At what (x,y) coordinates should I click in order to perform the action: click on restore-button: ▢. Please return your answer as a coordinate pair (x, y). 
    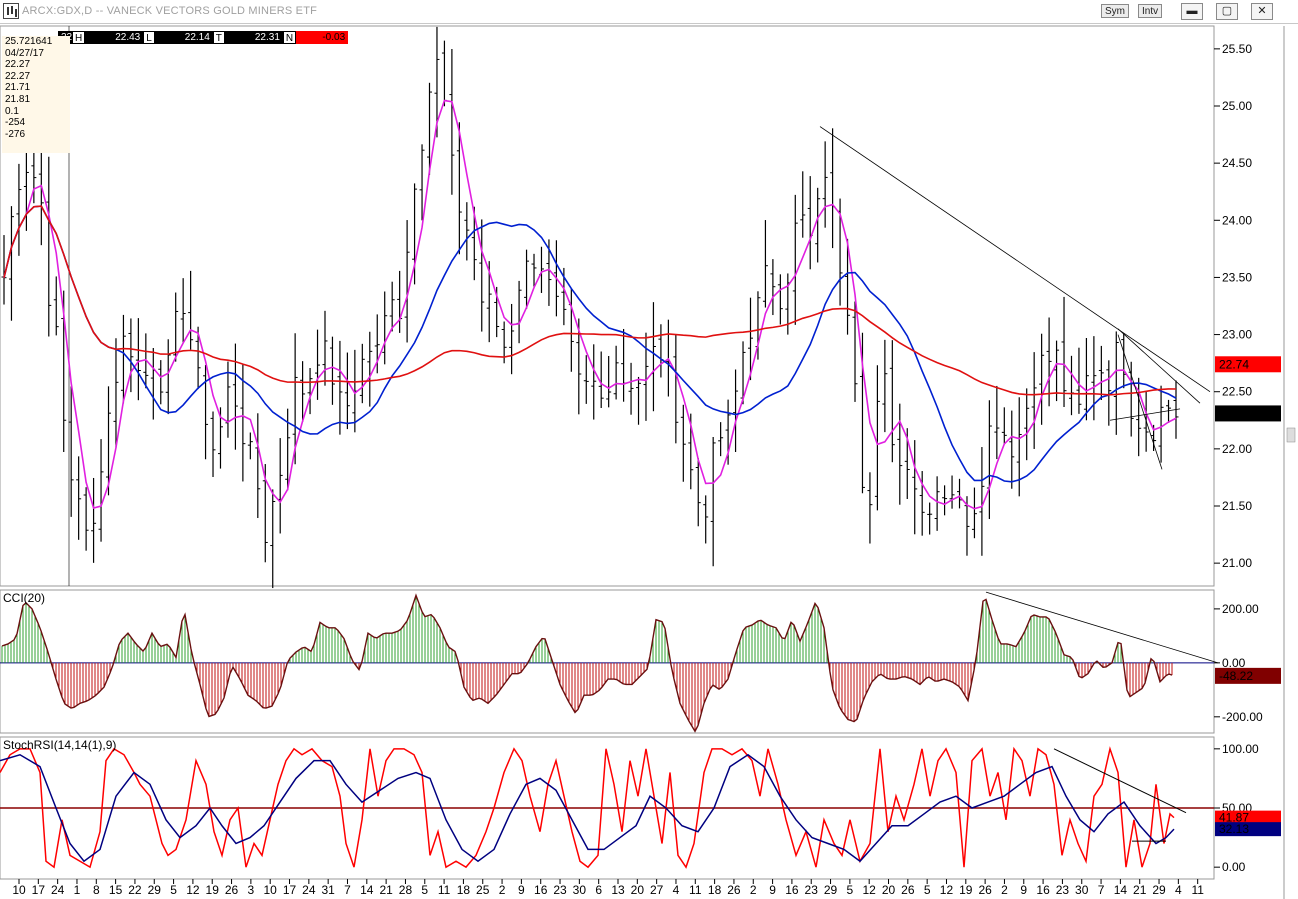
    Looking at the image, I should click on (1227, 11).